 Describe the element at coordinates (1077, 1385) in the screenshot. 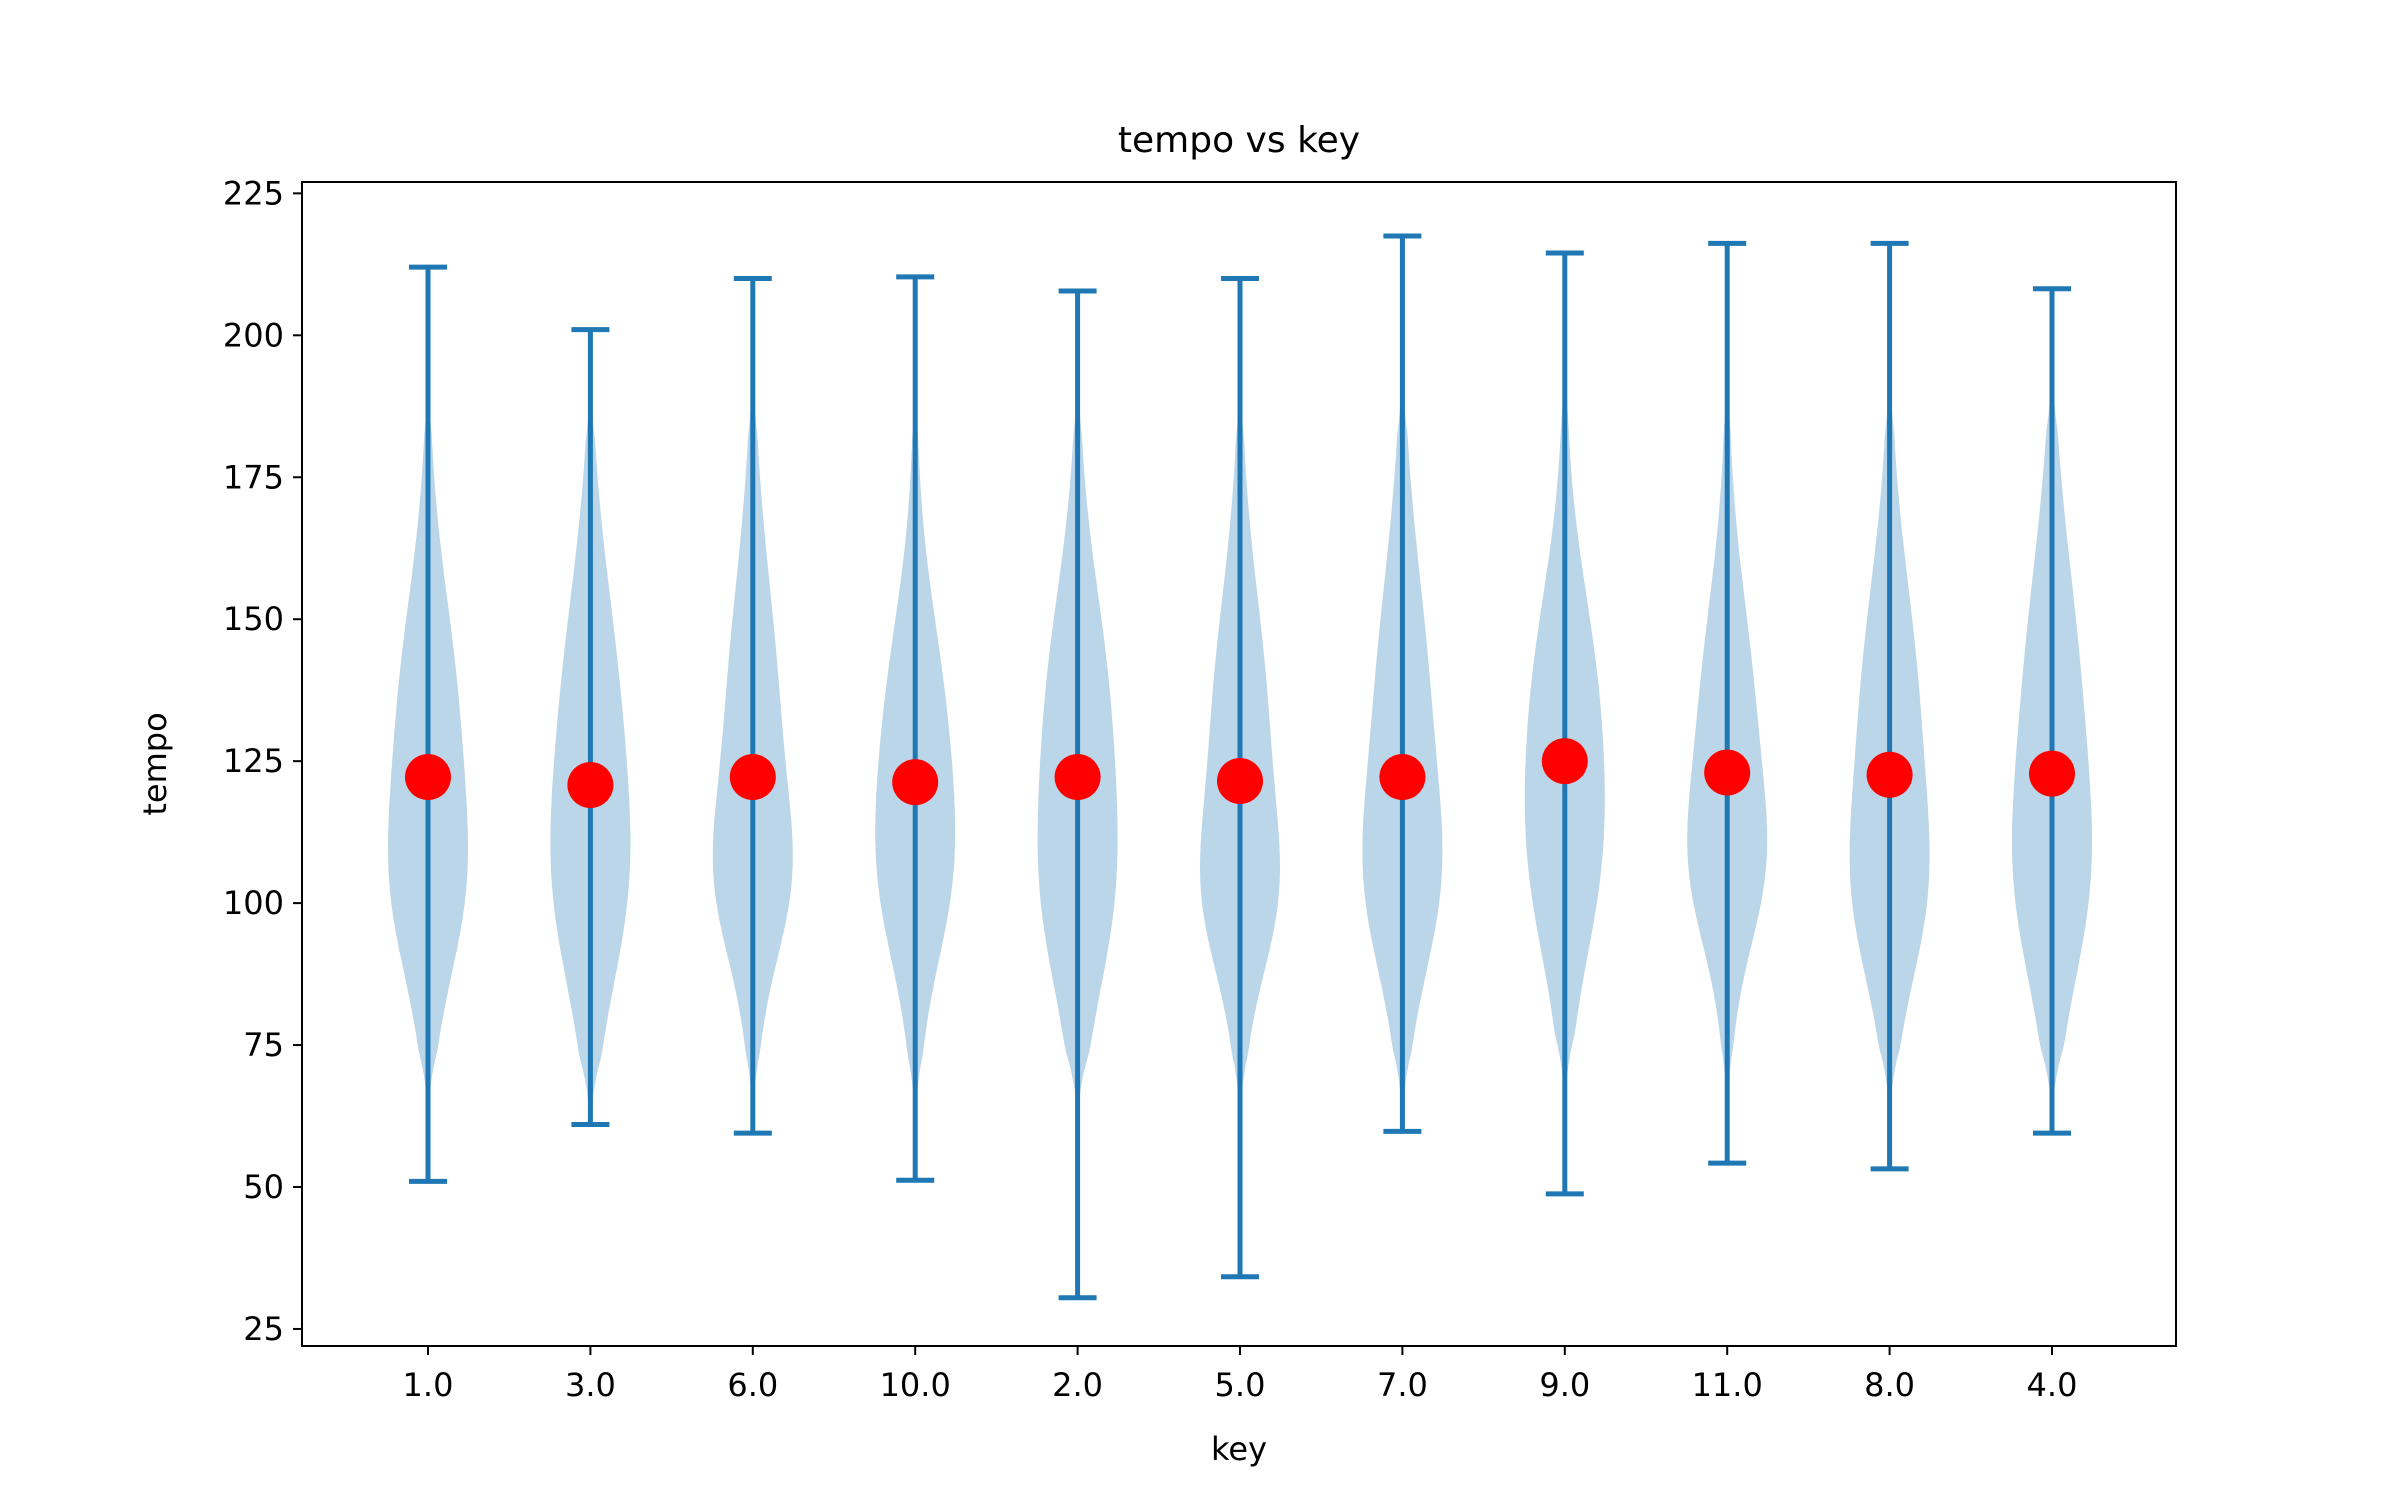

I see `x-tick-label: 2.0` at that location.